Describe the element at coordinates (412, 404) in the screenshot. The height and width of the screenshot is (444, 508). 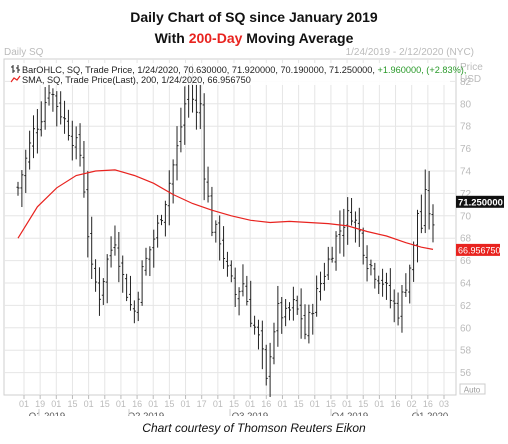
I see `x-day-label: 02` at that location.